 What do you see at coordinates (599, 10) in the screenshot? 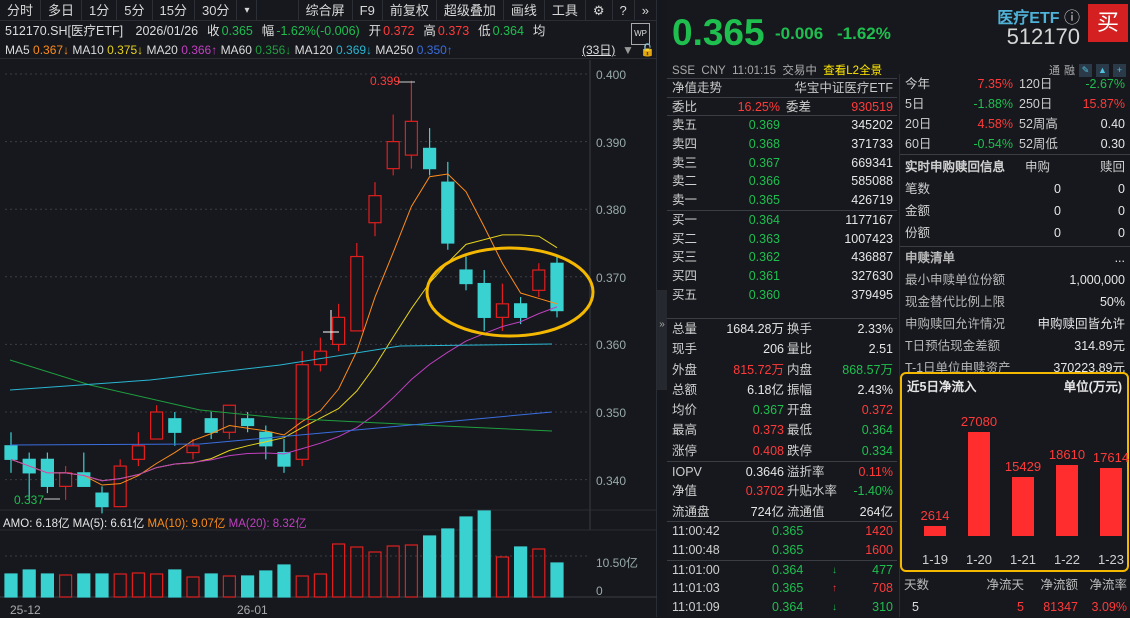
I see `gear-icon: ⚙` at bounding box center [599, 10].